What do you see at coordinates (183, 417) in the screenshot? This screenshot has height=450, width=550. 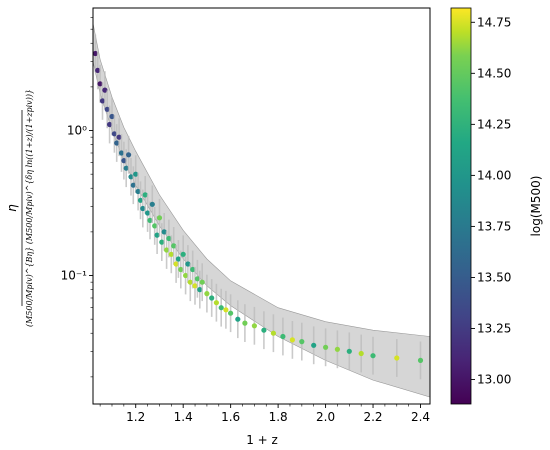 I see `x-tick-label: 1.4` at bounding box center [183, 417].